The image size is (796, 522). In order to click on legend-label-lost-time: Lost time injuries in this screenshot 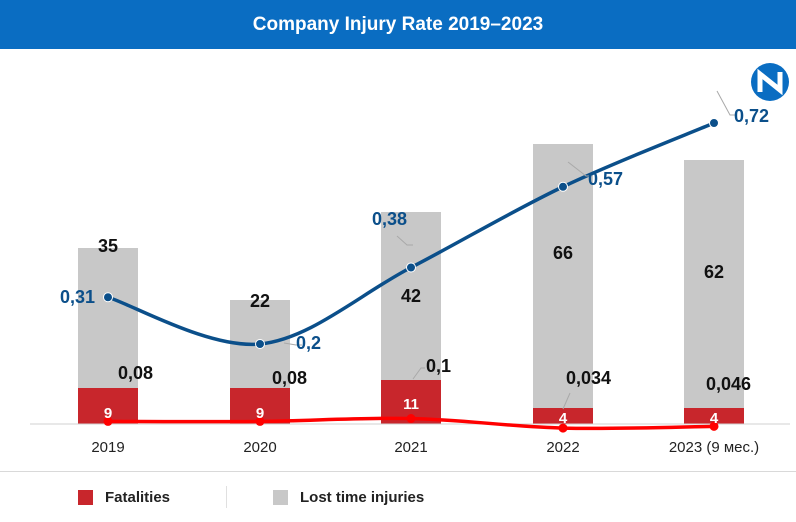, I will do `click(362, 497)`.